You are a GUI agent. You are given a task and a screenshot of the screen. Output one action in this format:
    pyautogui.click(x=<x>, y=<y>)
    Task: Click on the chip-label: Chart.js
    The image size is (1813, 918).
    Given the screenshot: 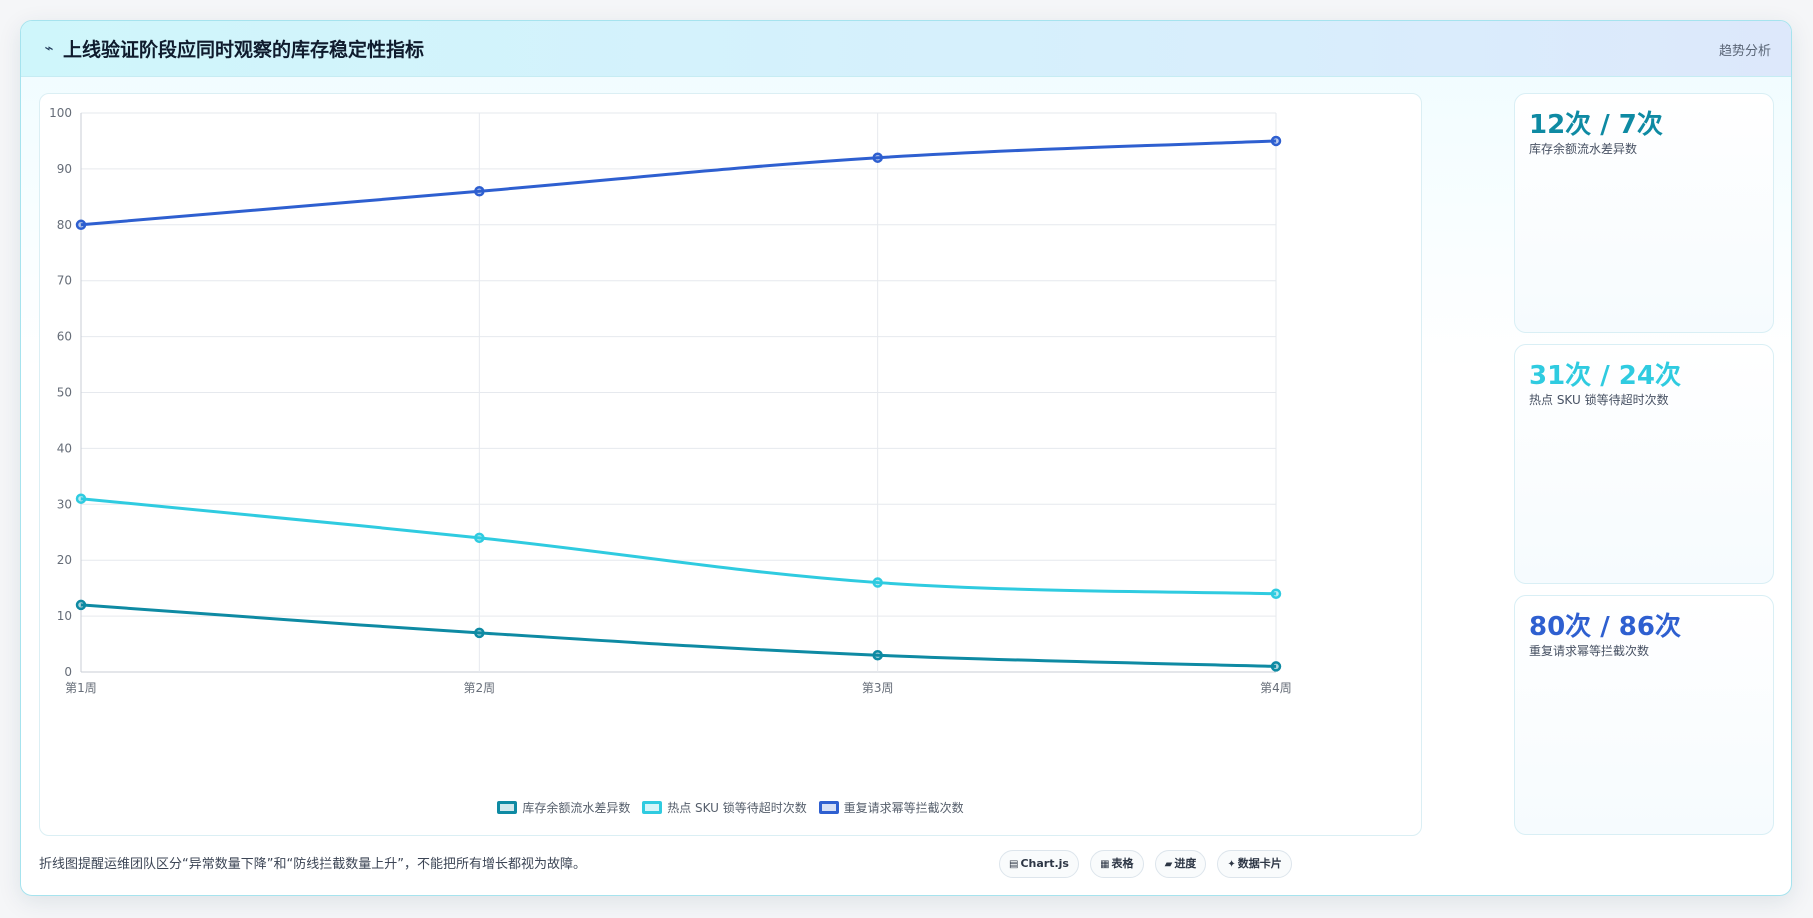 What is the action you would take?
    pyautogui.click(x=1044, y=863)
    